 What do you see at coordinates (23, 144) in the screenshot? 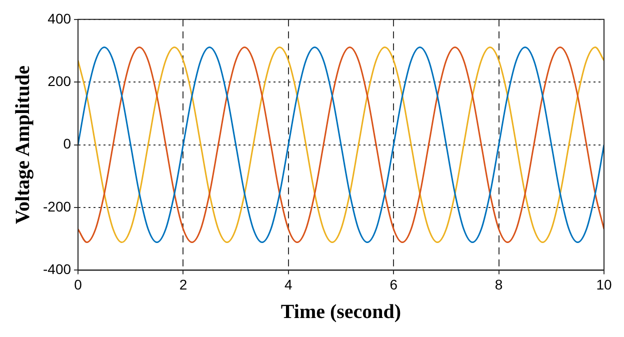
I see `y-axis-title: Voltage Amplitude` at bounding box center [23, 144].